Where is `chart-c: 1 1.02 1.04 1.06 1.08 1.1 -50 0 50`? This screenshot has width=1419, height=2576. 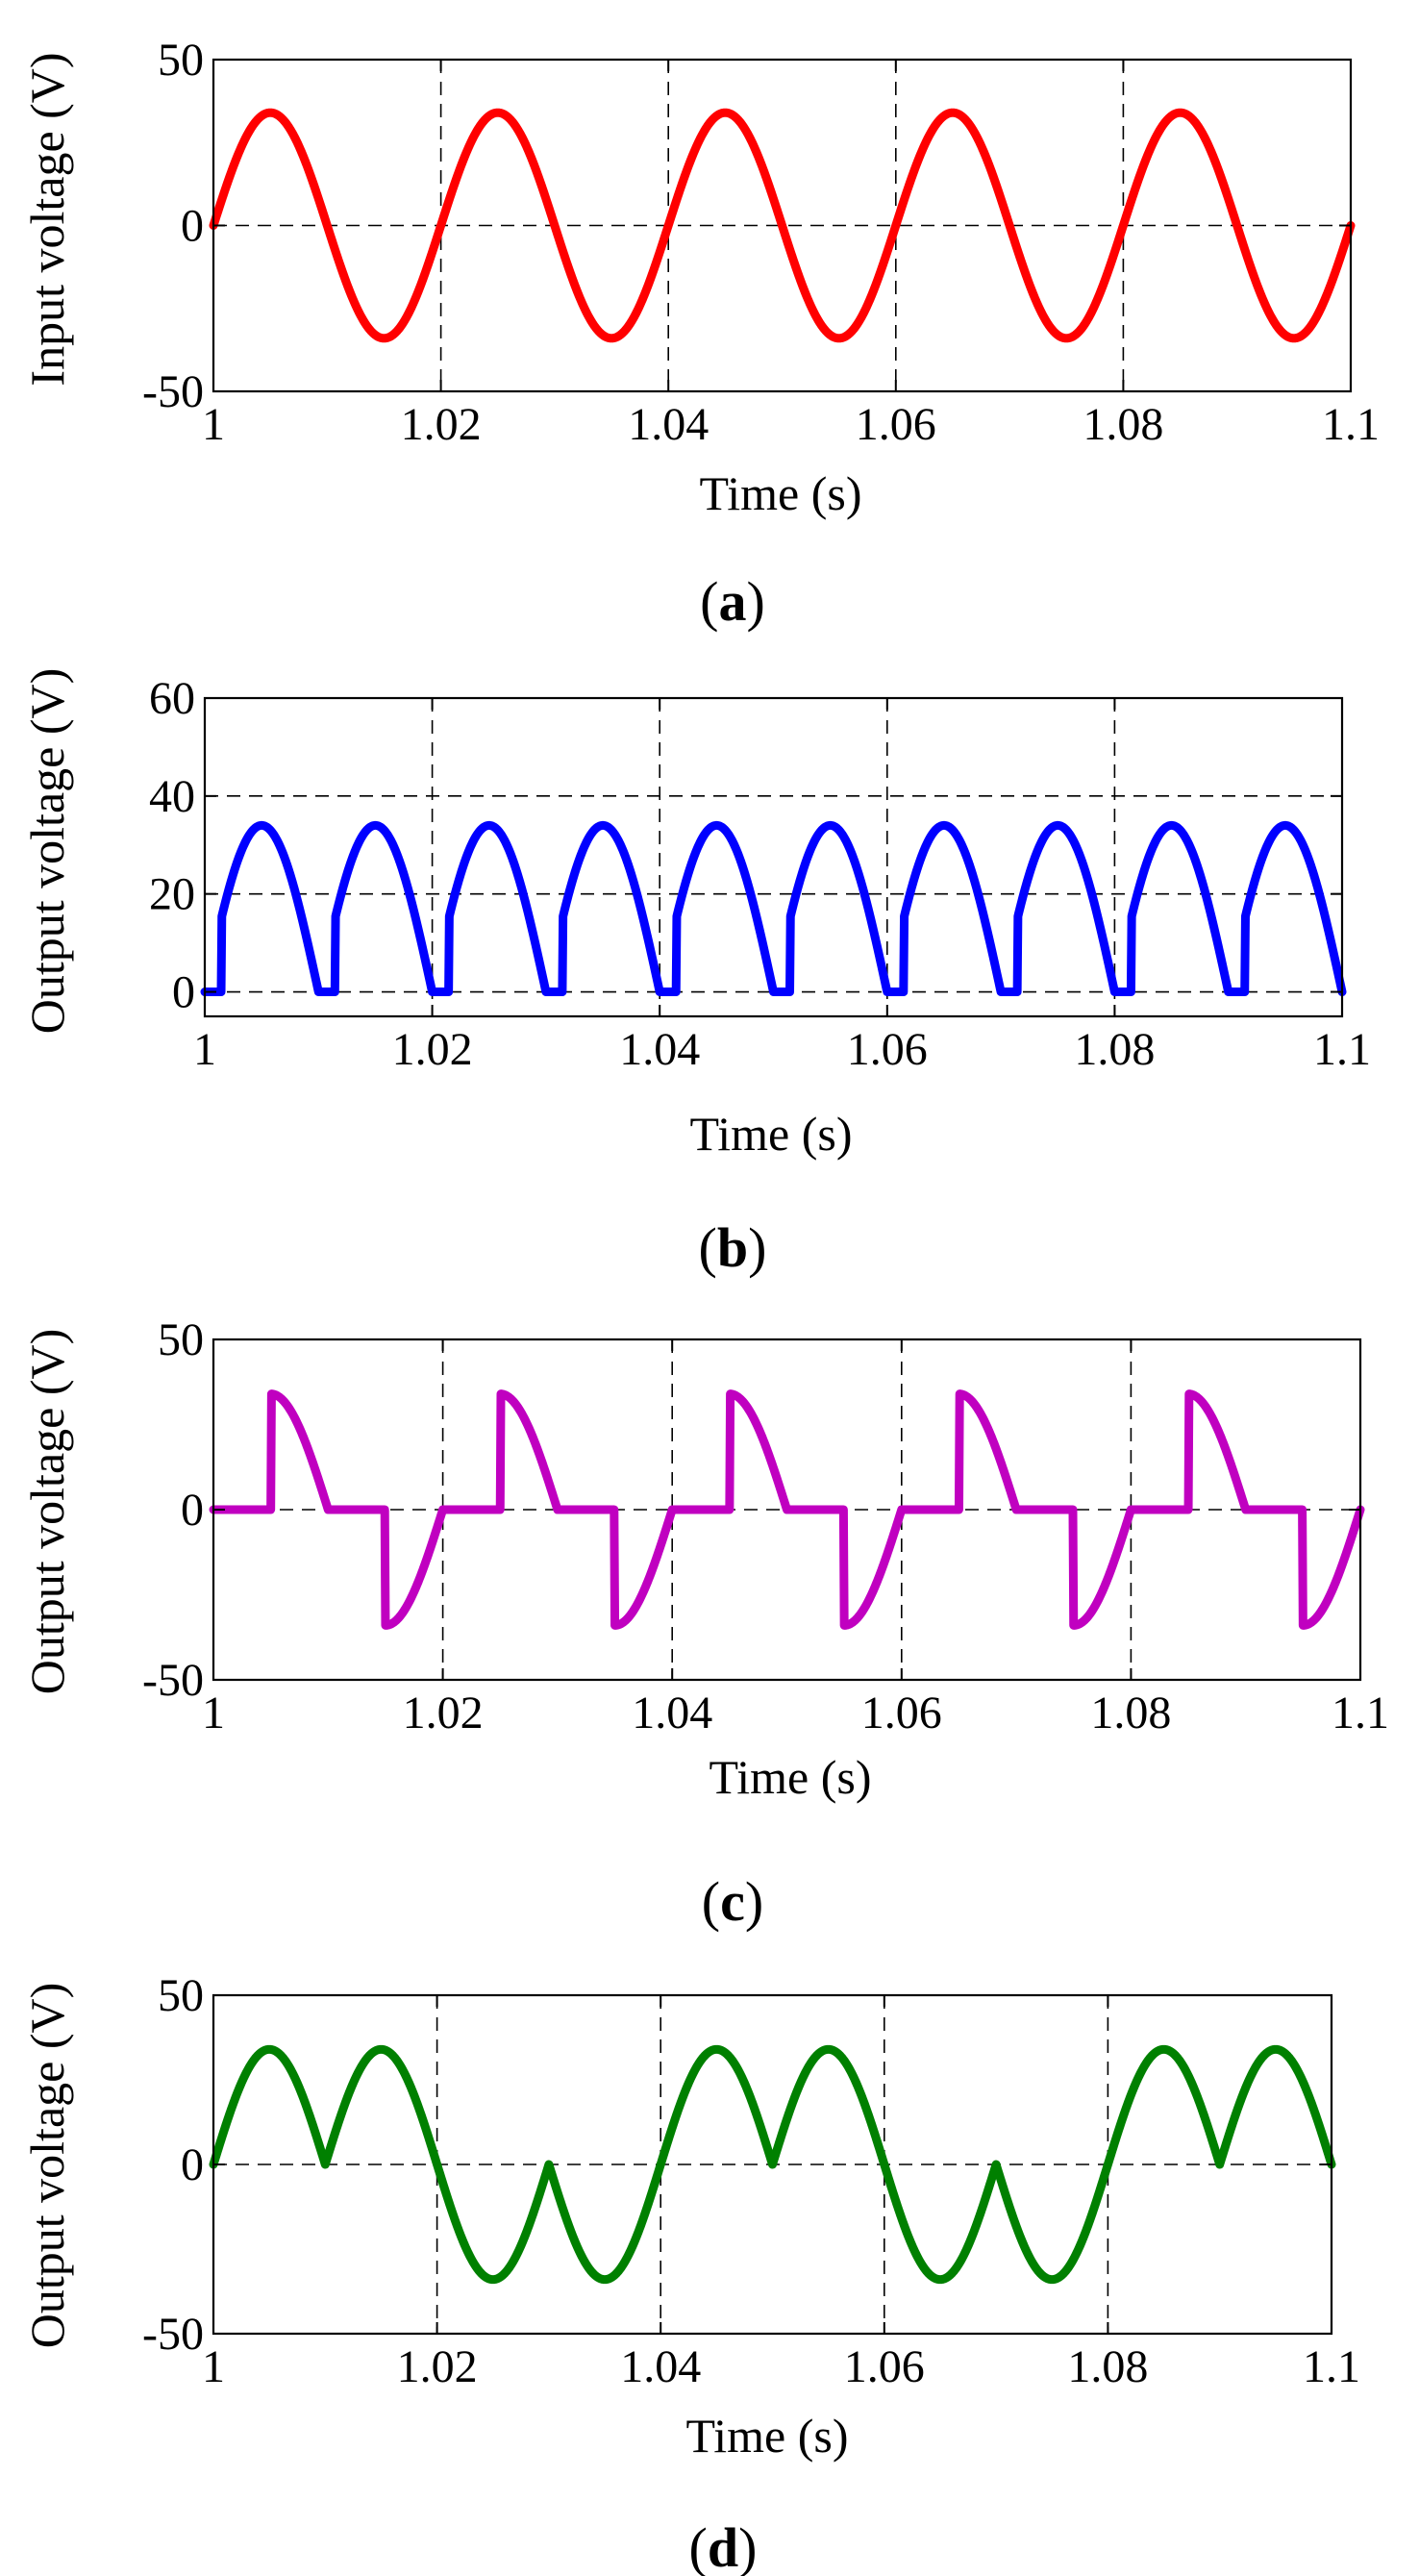 chart-c: 1 1.02 1.04 1.06 1.08 1.1 -50 0 50 is located at coordinates (765, 1526).